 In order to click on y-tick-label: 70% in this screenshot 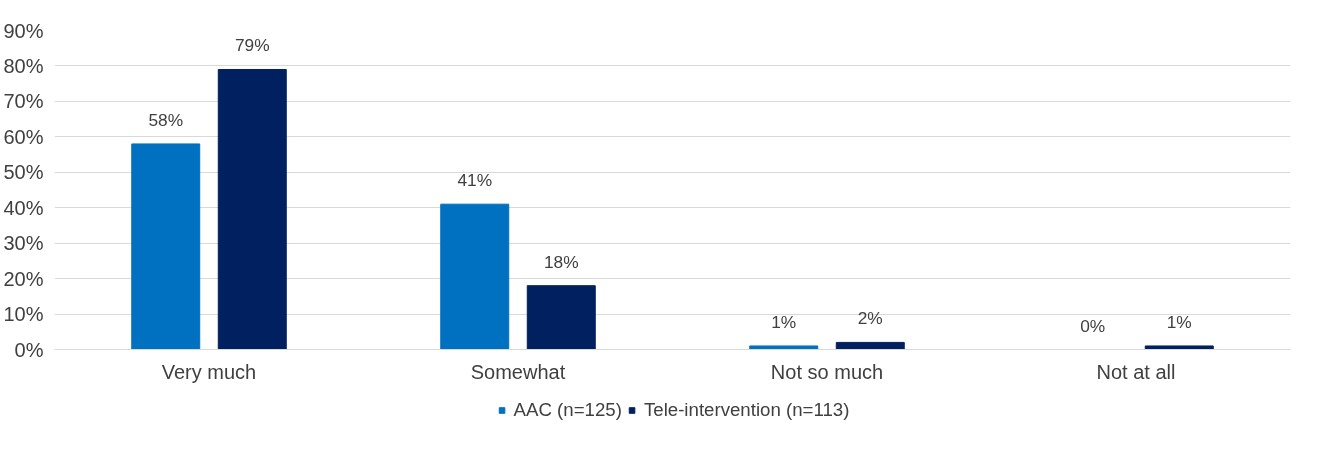, I will do `click(23, 101)`.